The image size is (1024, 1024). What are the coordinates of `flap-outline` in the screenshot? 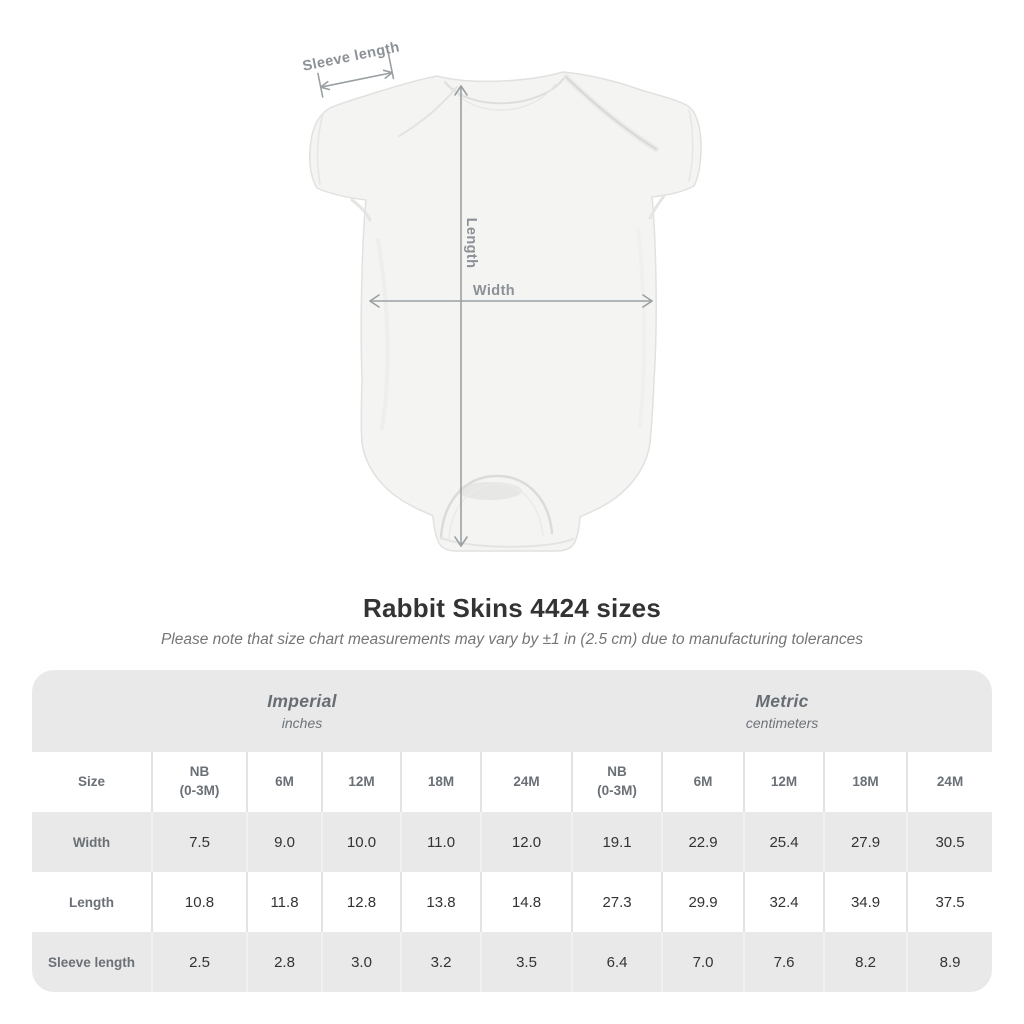 It's located at (496, 507).